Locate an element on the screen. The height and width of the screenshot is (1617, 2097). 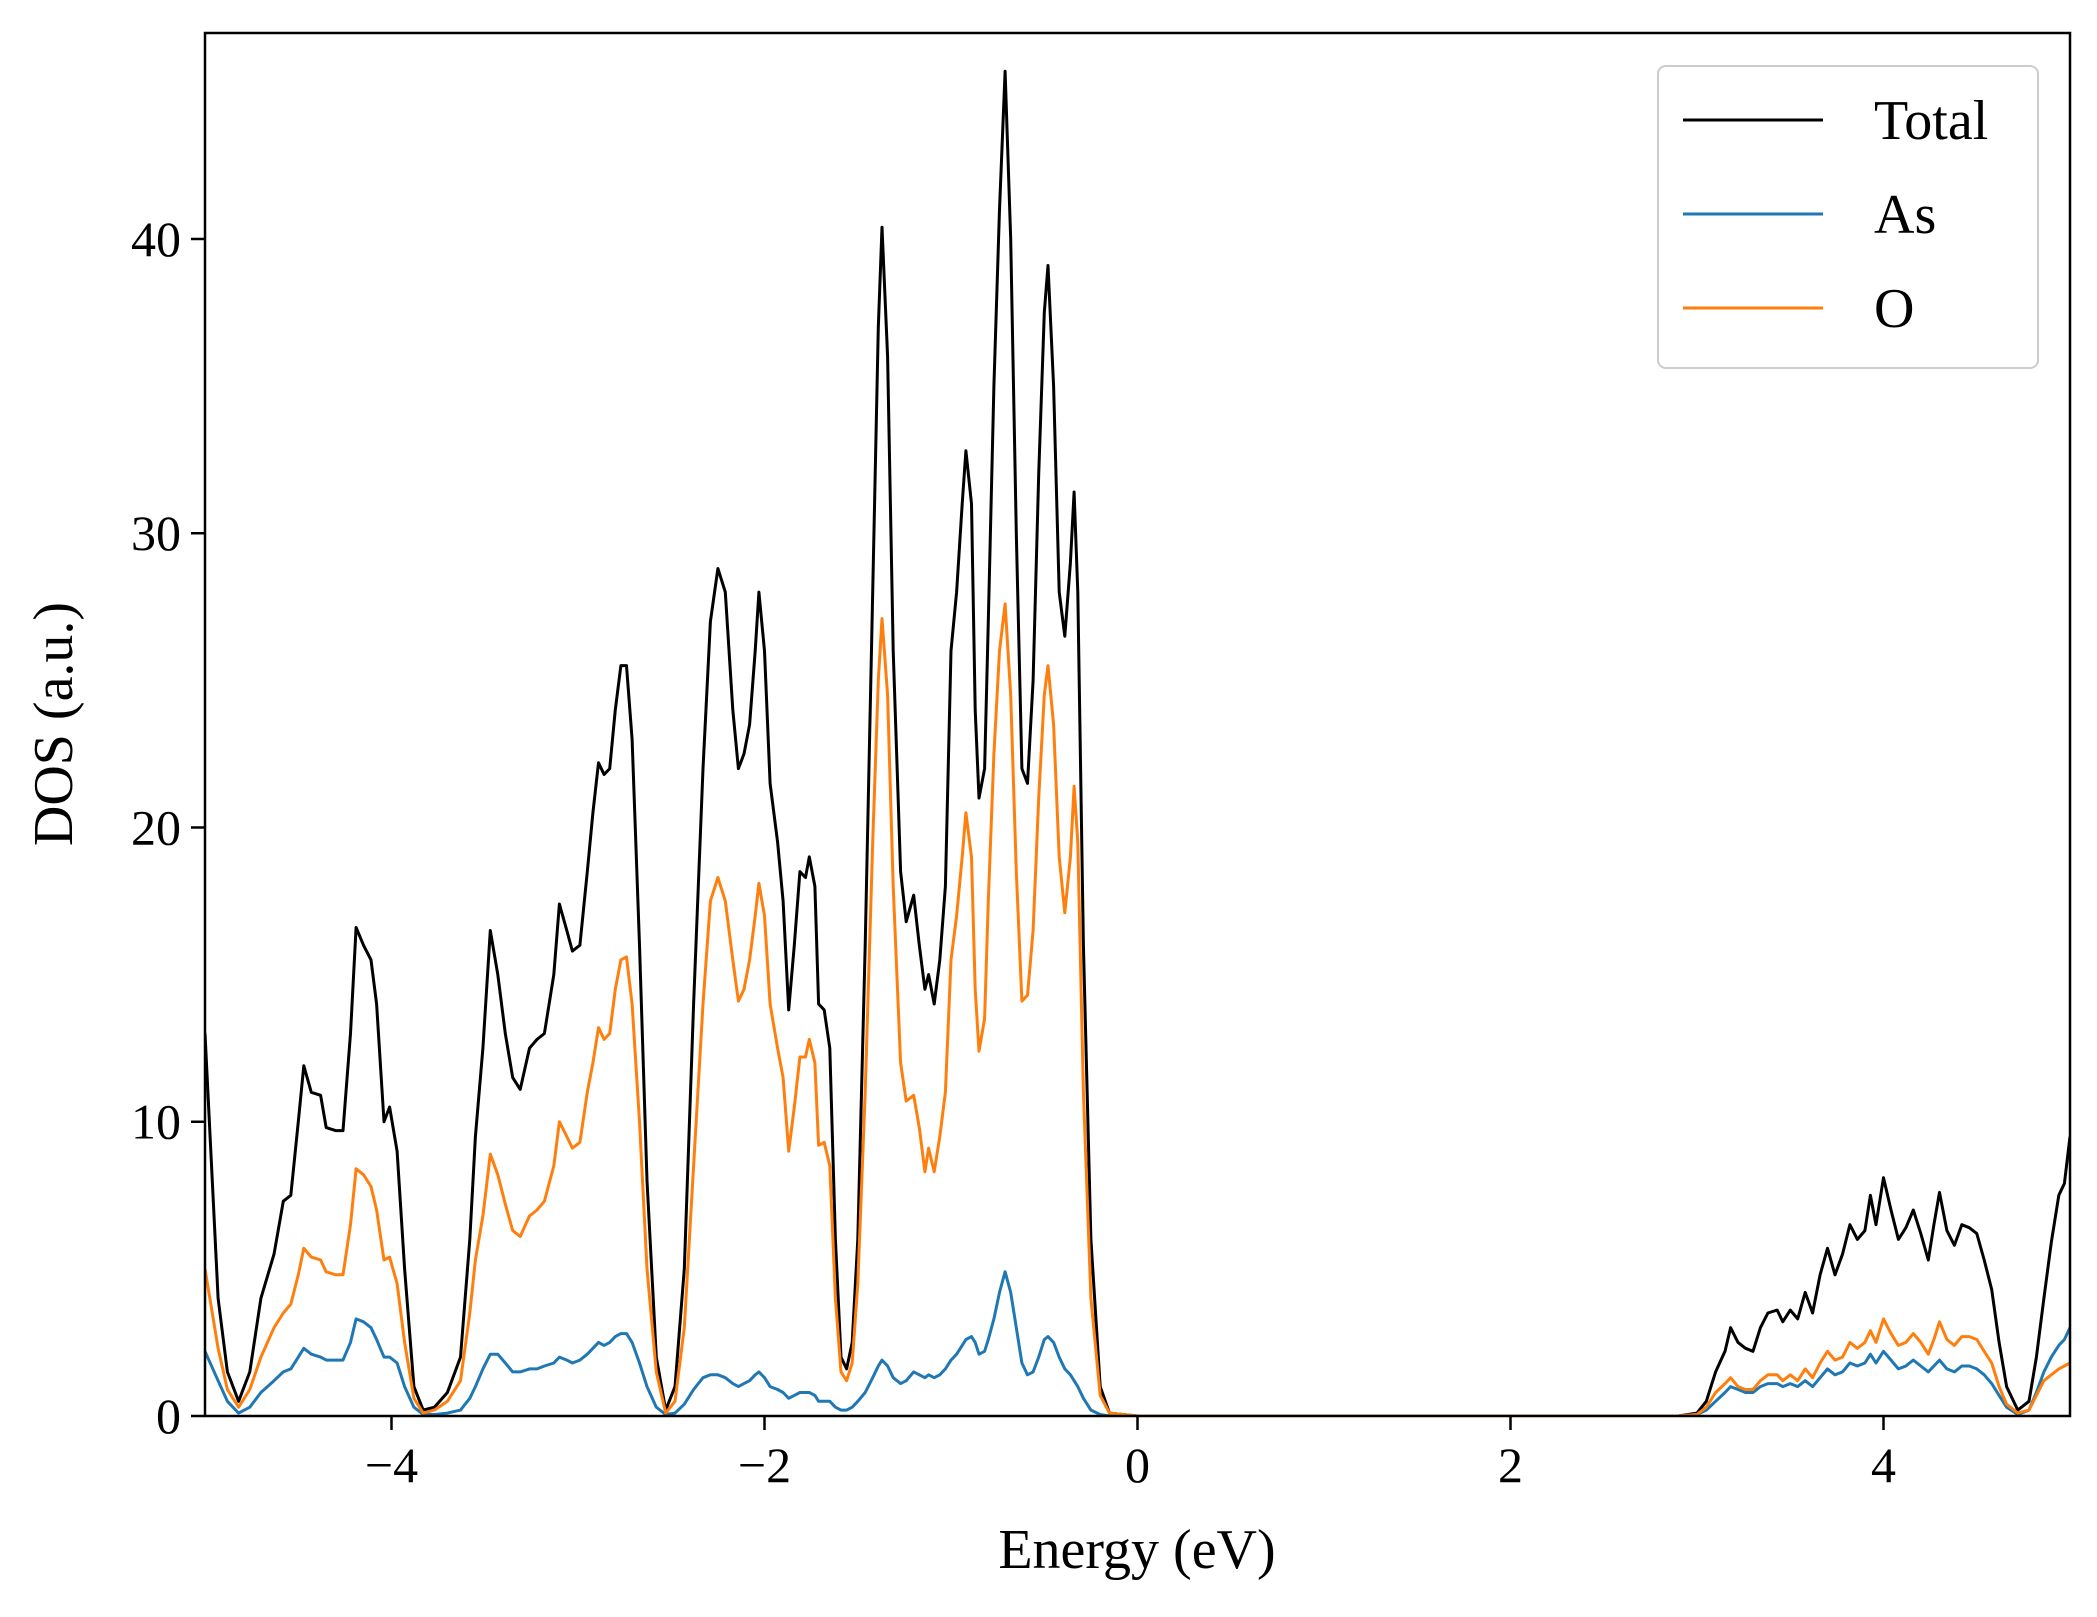
x-tick-label: 2 is located at coordinates (1510, 1465).